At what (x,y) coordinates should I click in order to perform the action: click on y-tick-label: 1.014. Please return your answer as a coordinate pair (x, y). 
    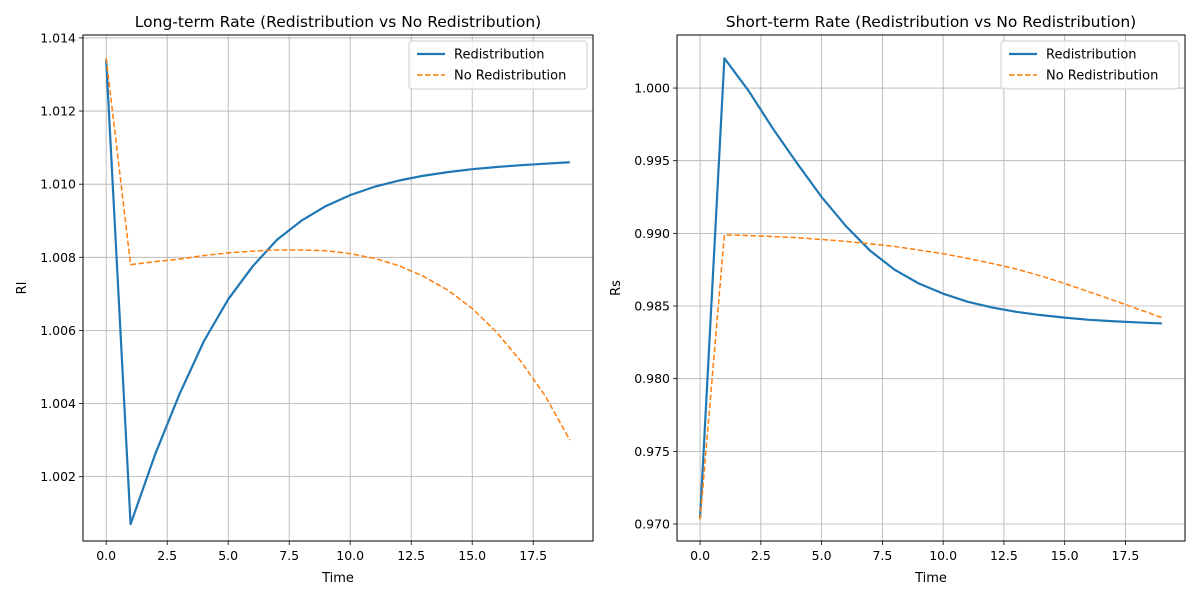
    Looking at the image, I should click on (58, 37).